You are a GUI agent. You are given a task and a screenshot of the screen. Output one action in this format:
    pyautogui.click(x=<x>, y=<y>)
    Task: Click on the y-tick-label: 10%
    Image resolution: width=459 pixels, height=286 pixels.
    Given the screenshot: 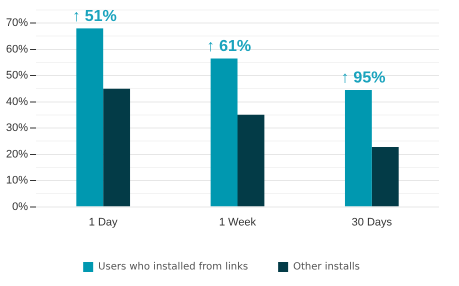 What is the action you would take?
    pyautogui.click(x=17, y=180)
    